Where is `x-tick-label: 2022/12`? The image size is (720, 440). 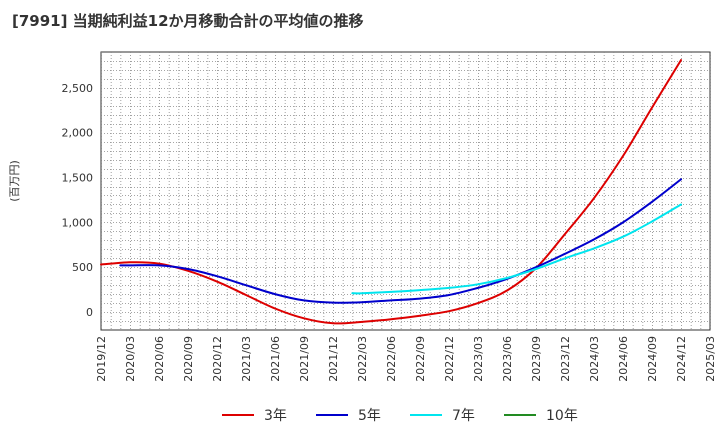
x-tick-label: 2022/12 is located at coordinates (449, 359).